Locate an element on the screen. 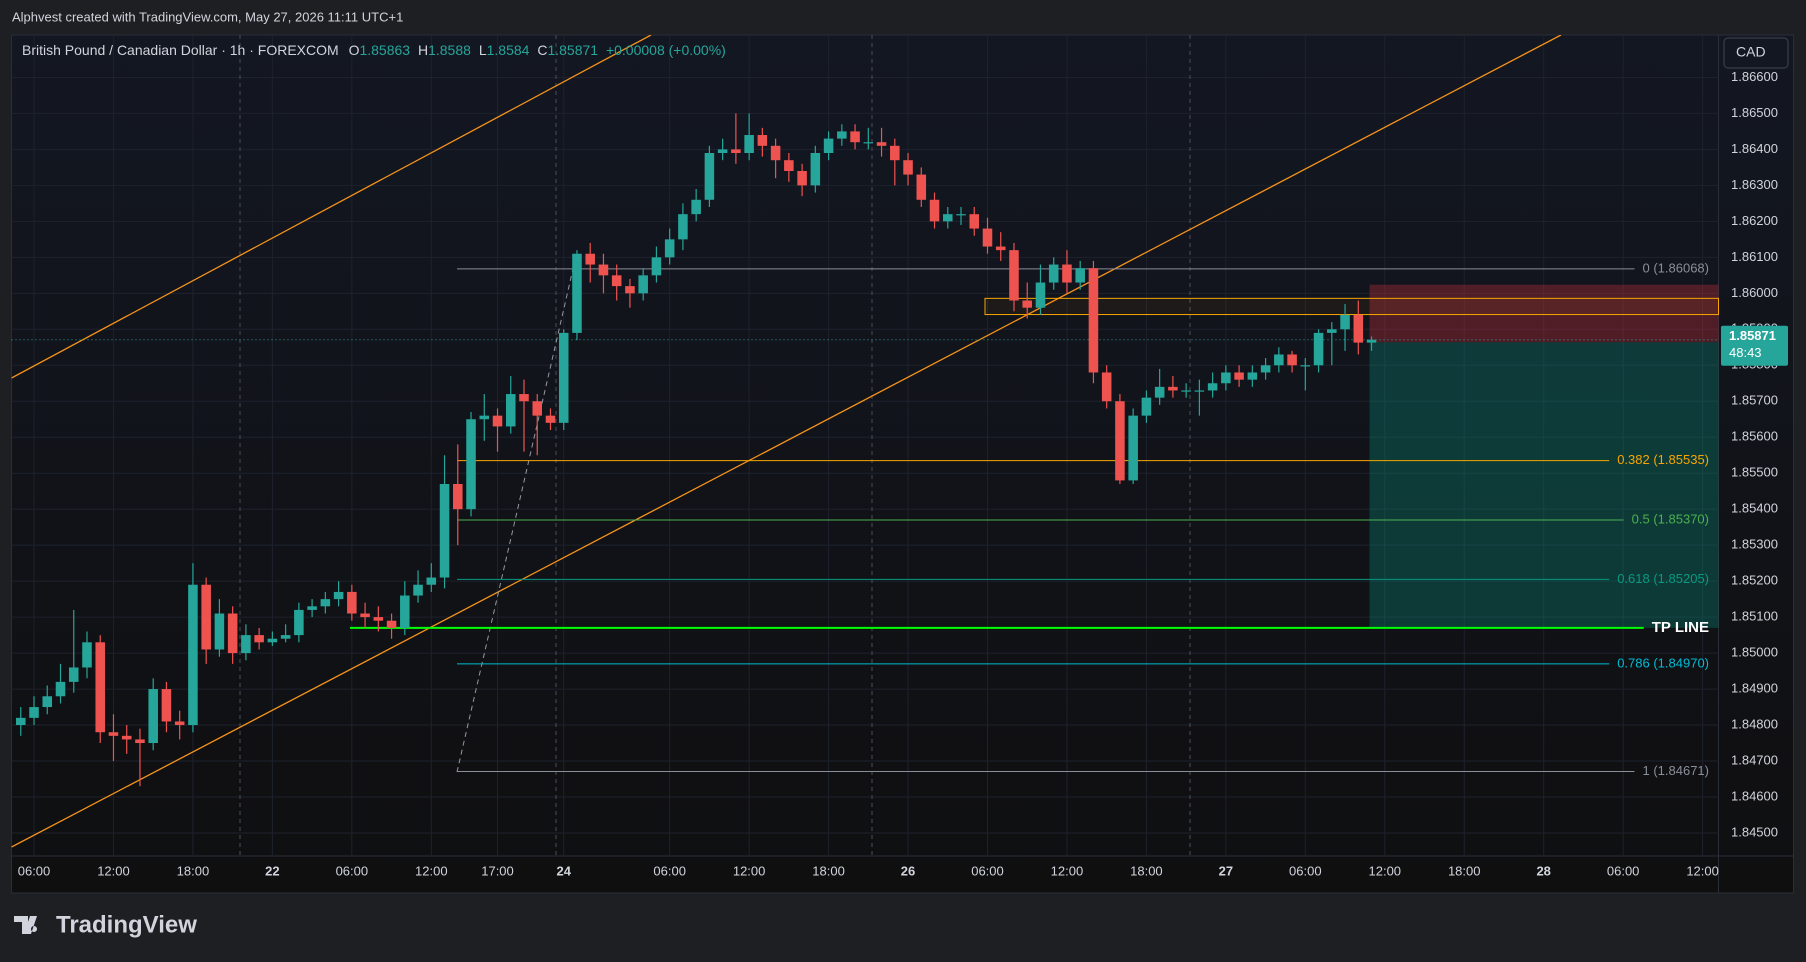 The width and height of the screenshot is (1806, 962). y-tick-label: 1.85700 is located at coordinates (1754, 400).